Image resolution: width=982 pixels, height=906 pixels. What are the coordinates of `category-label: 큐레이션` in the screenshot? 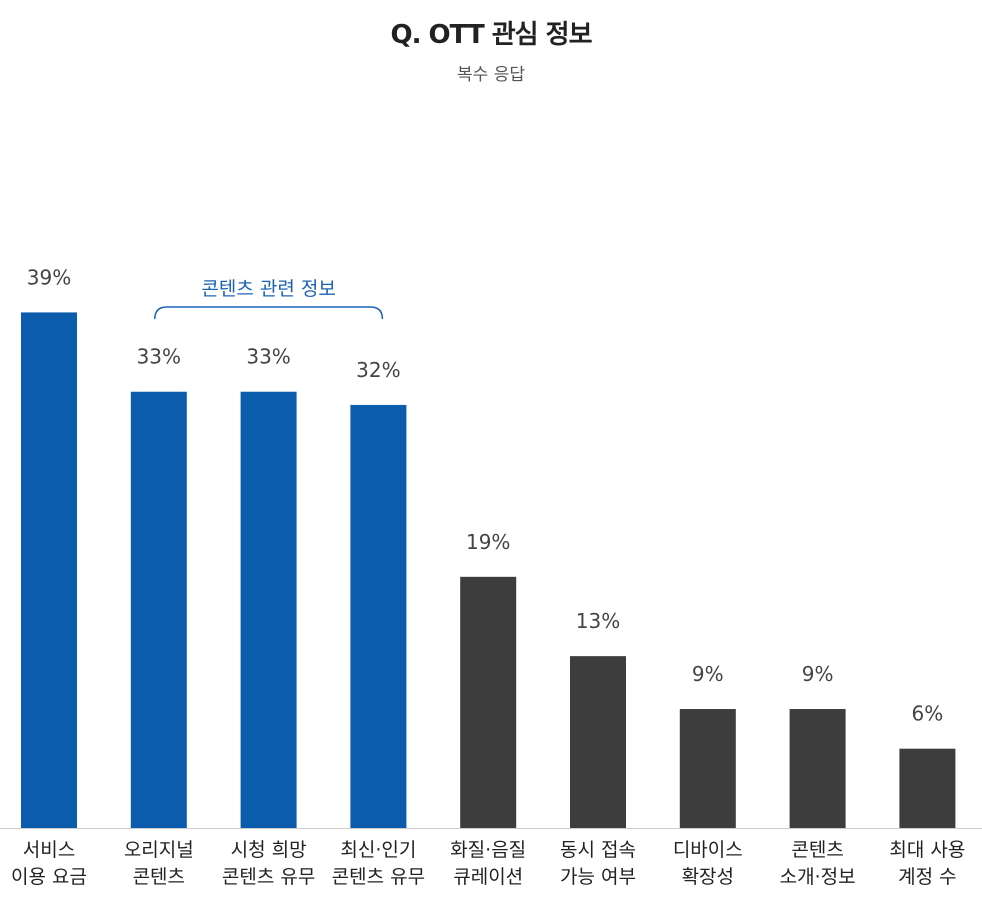 It's located at (488, 877).